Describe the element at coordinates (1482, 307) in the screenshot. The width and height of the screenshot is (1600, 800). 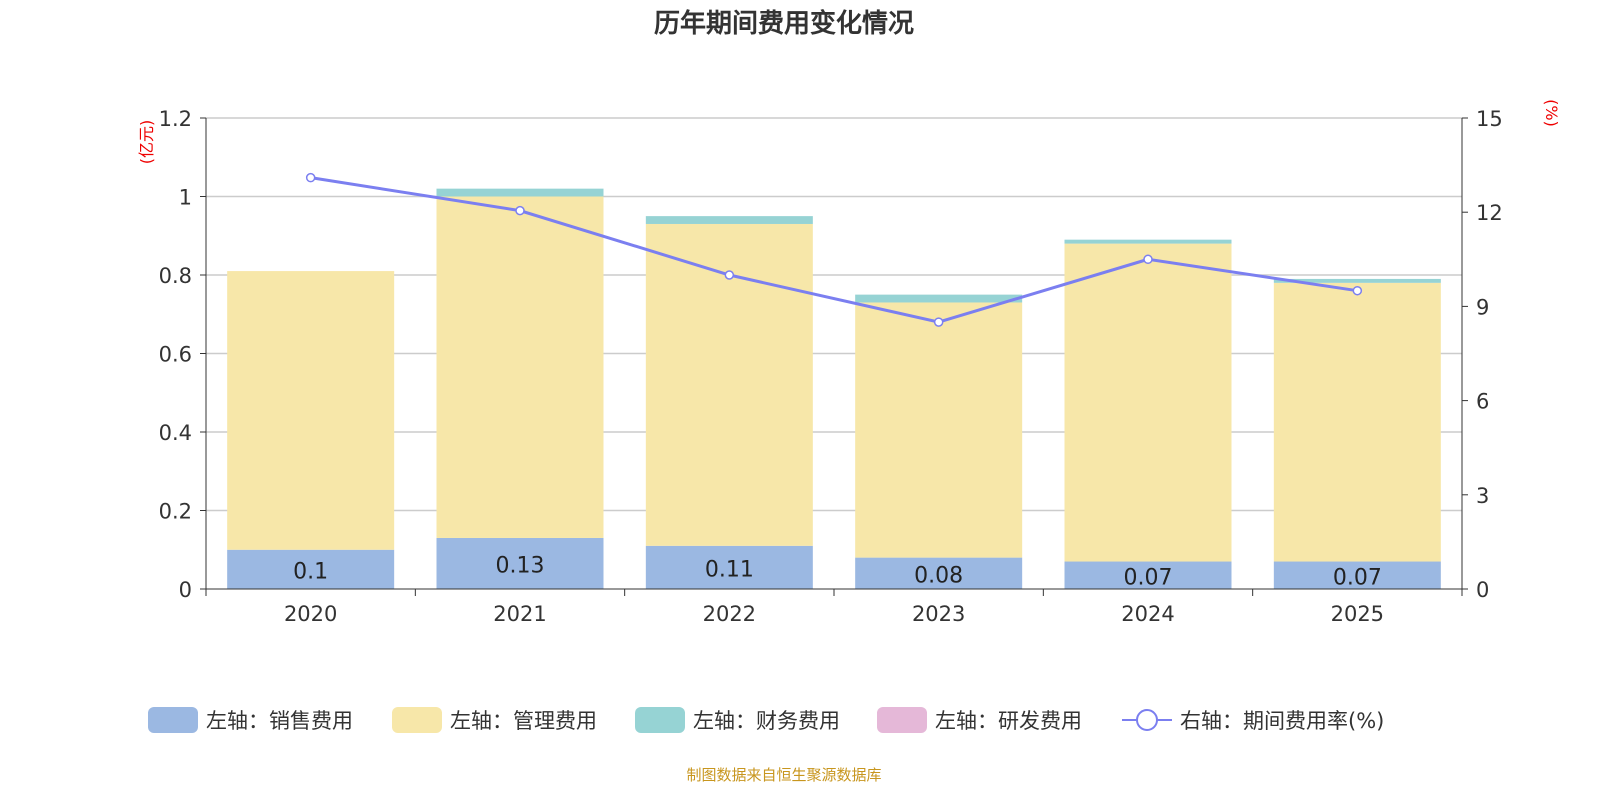
I see `right-tick-label: 9` at that location.